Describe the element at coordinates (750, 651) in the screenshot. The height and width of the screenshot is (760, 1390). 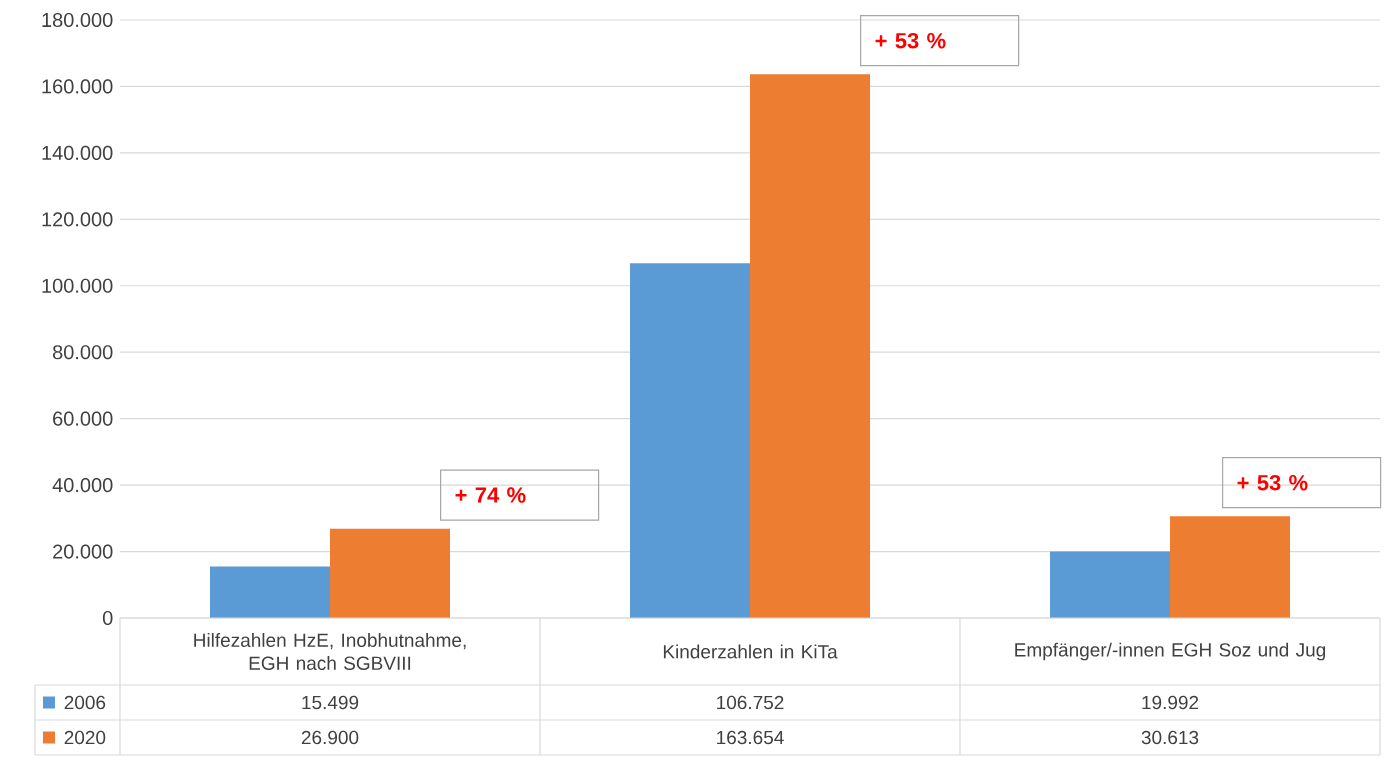
I see `x-tick-label: Kinderzahlen in KiTa` at that location.